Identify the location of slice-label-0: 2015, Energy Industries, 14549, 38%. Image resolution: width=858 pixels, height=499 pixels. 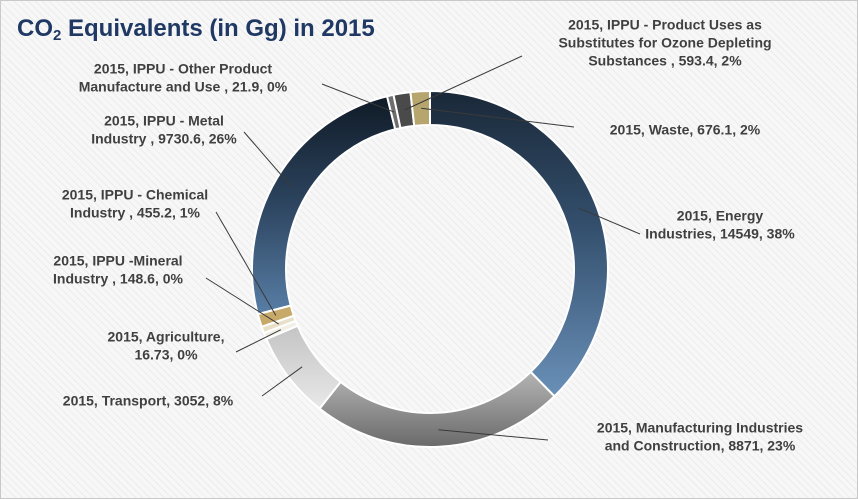
(720, 225).